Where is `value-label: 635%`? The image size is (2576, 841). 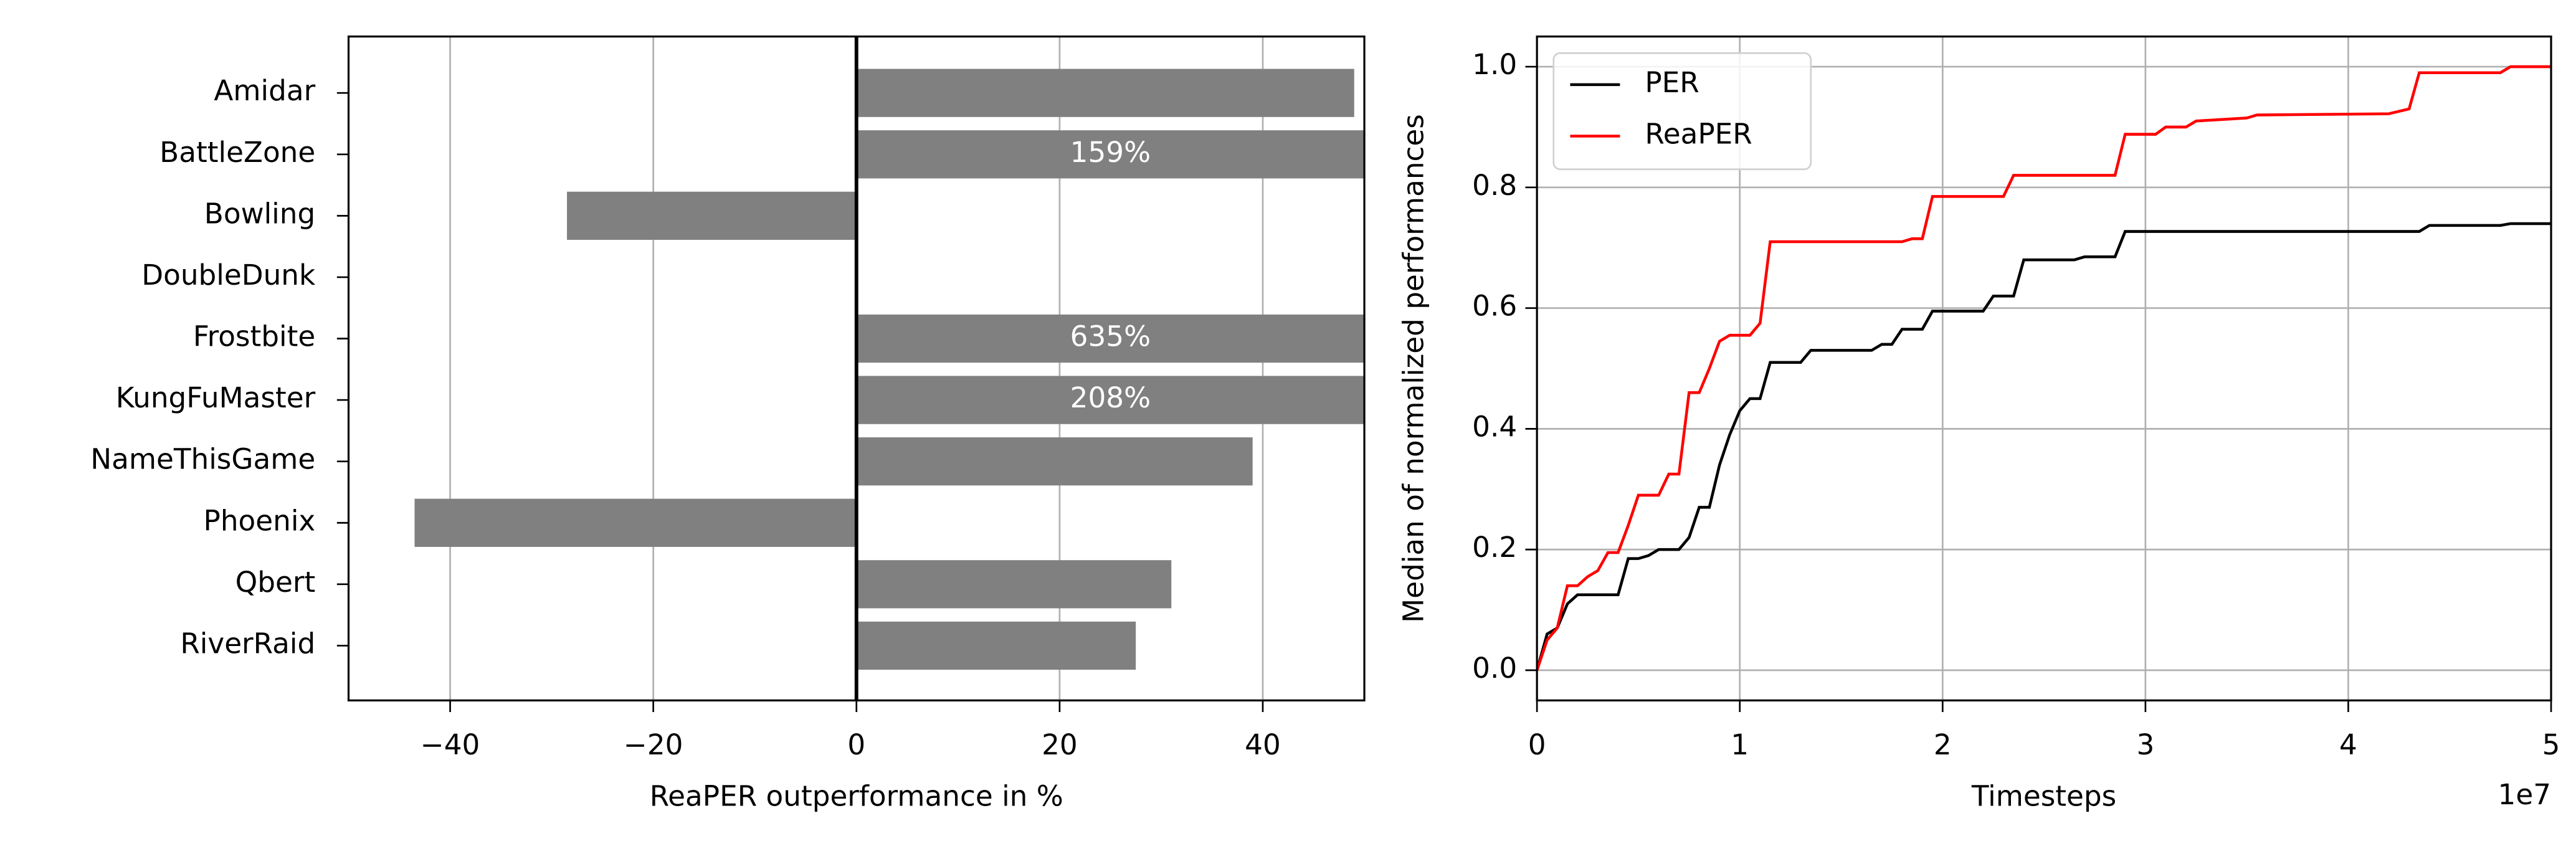
value-label: 635% is located at coordinates (1110, 336).